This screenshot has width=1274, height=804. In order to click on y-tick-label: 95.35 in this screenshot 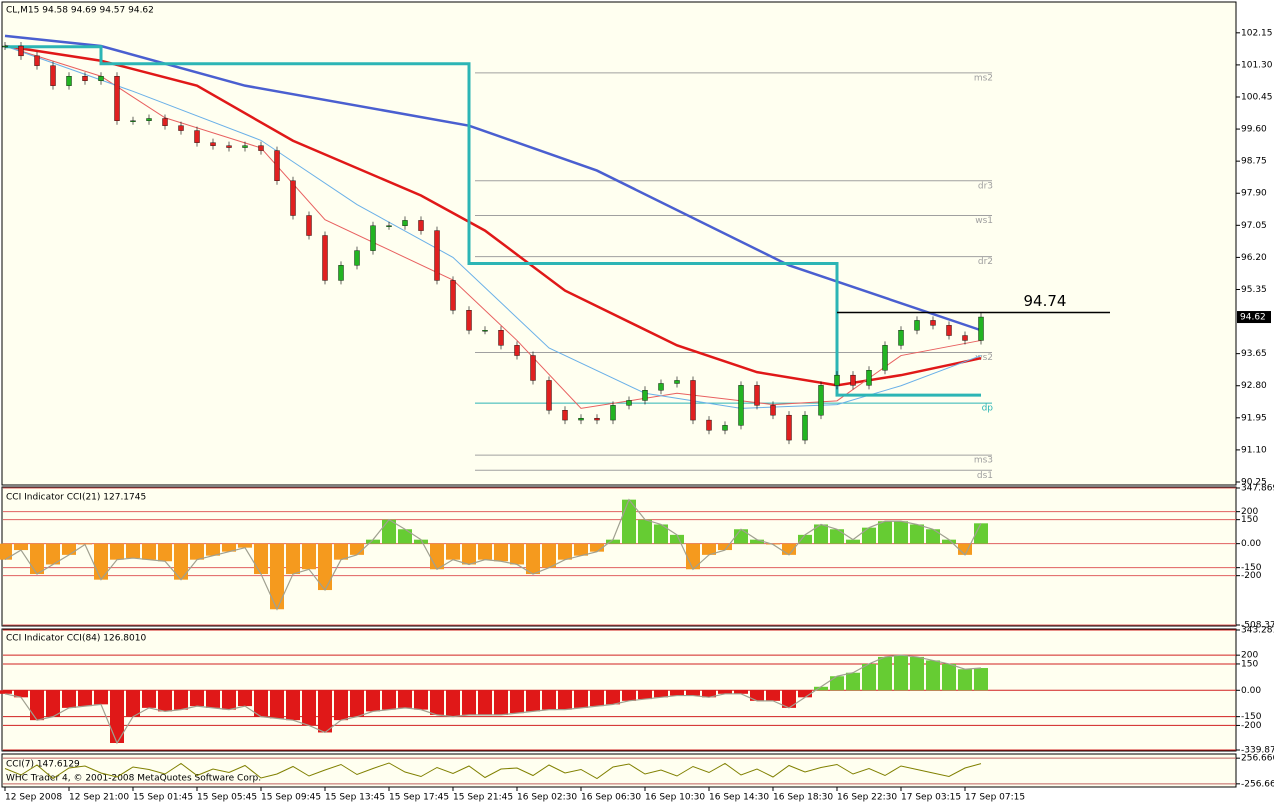, I will do `click(1254, 290)`.